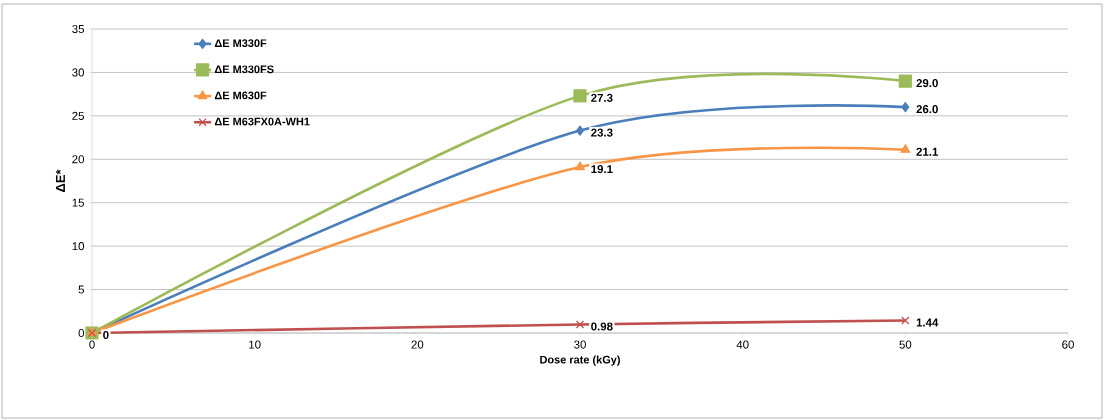  What do you see at coordinates (244, 69) in the screenshot?
I see `legend-label: ΔE M330FS` at bounding box center [244, 69].